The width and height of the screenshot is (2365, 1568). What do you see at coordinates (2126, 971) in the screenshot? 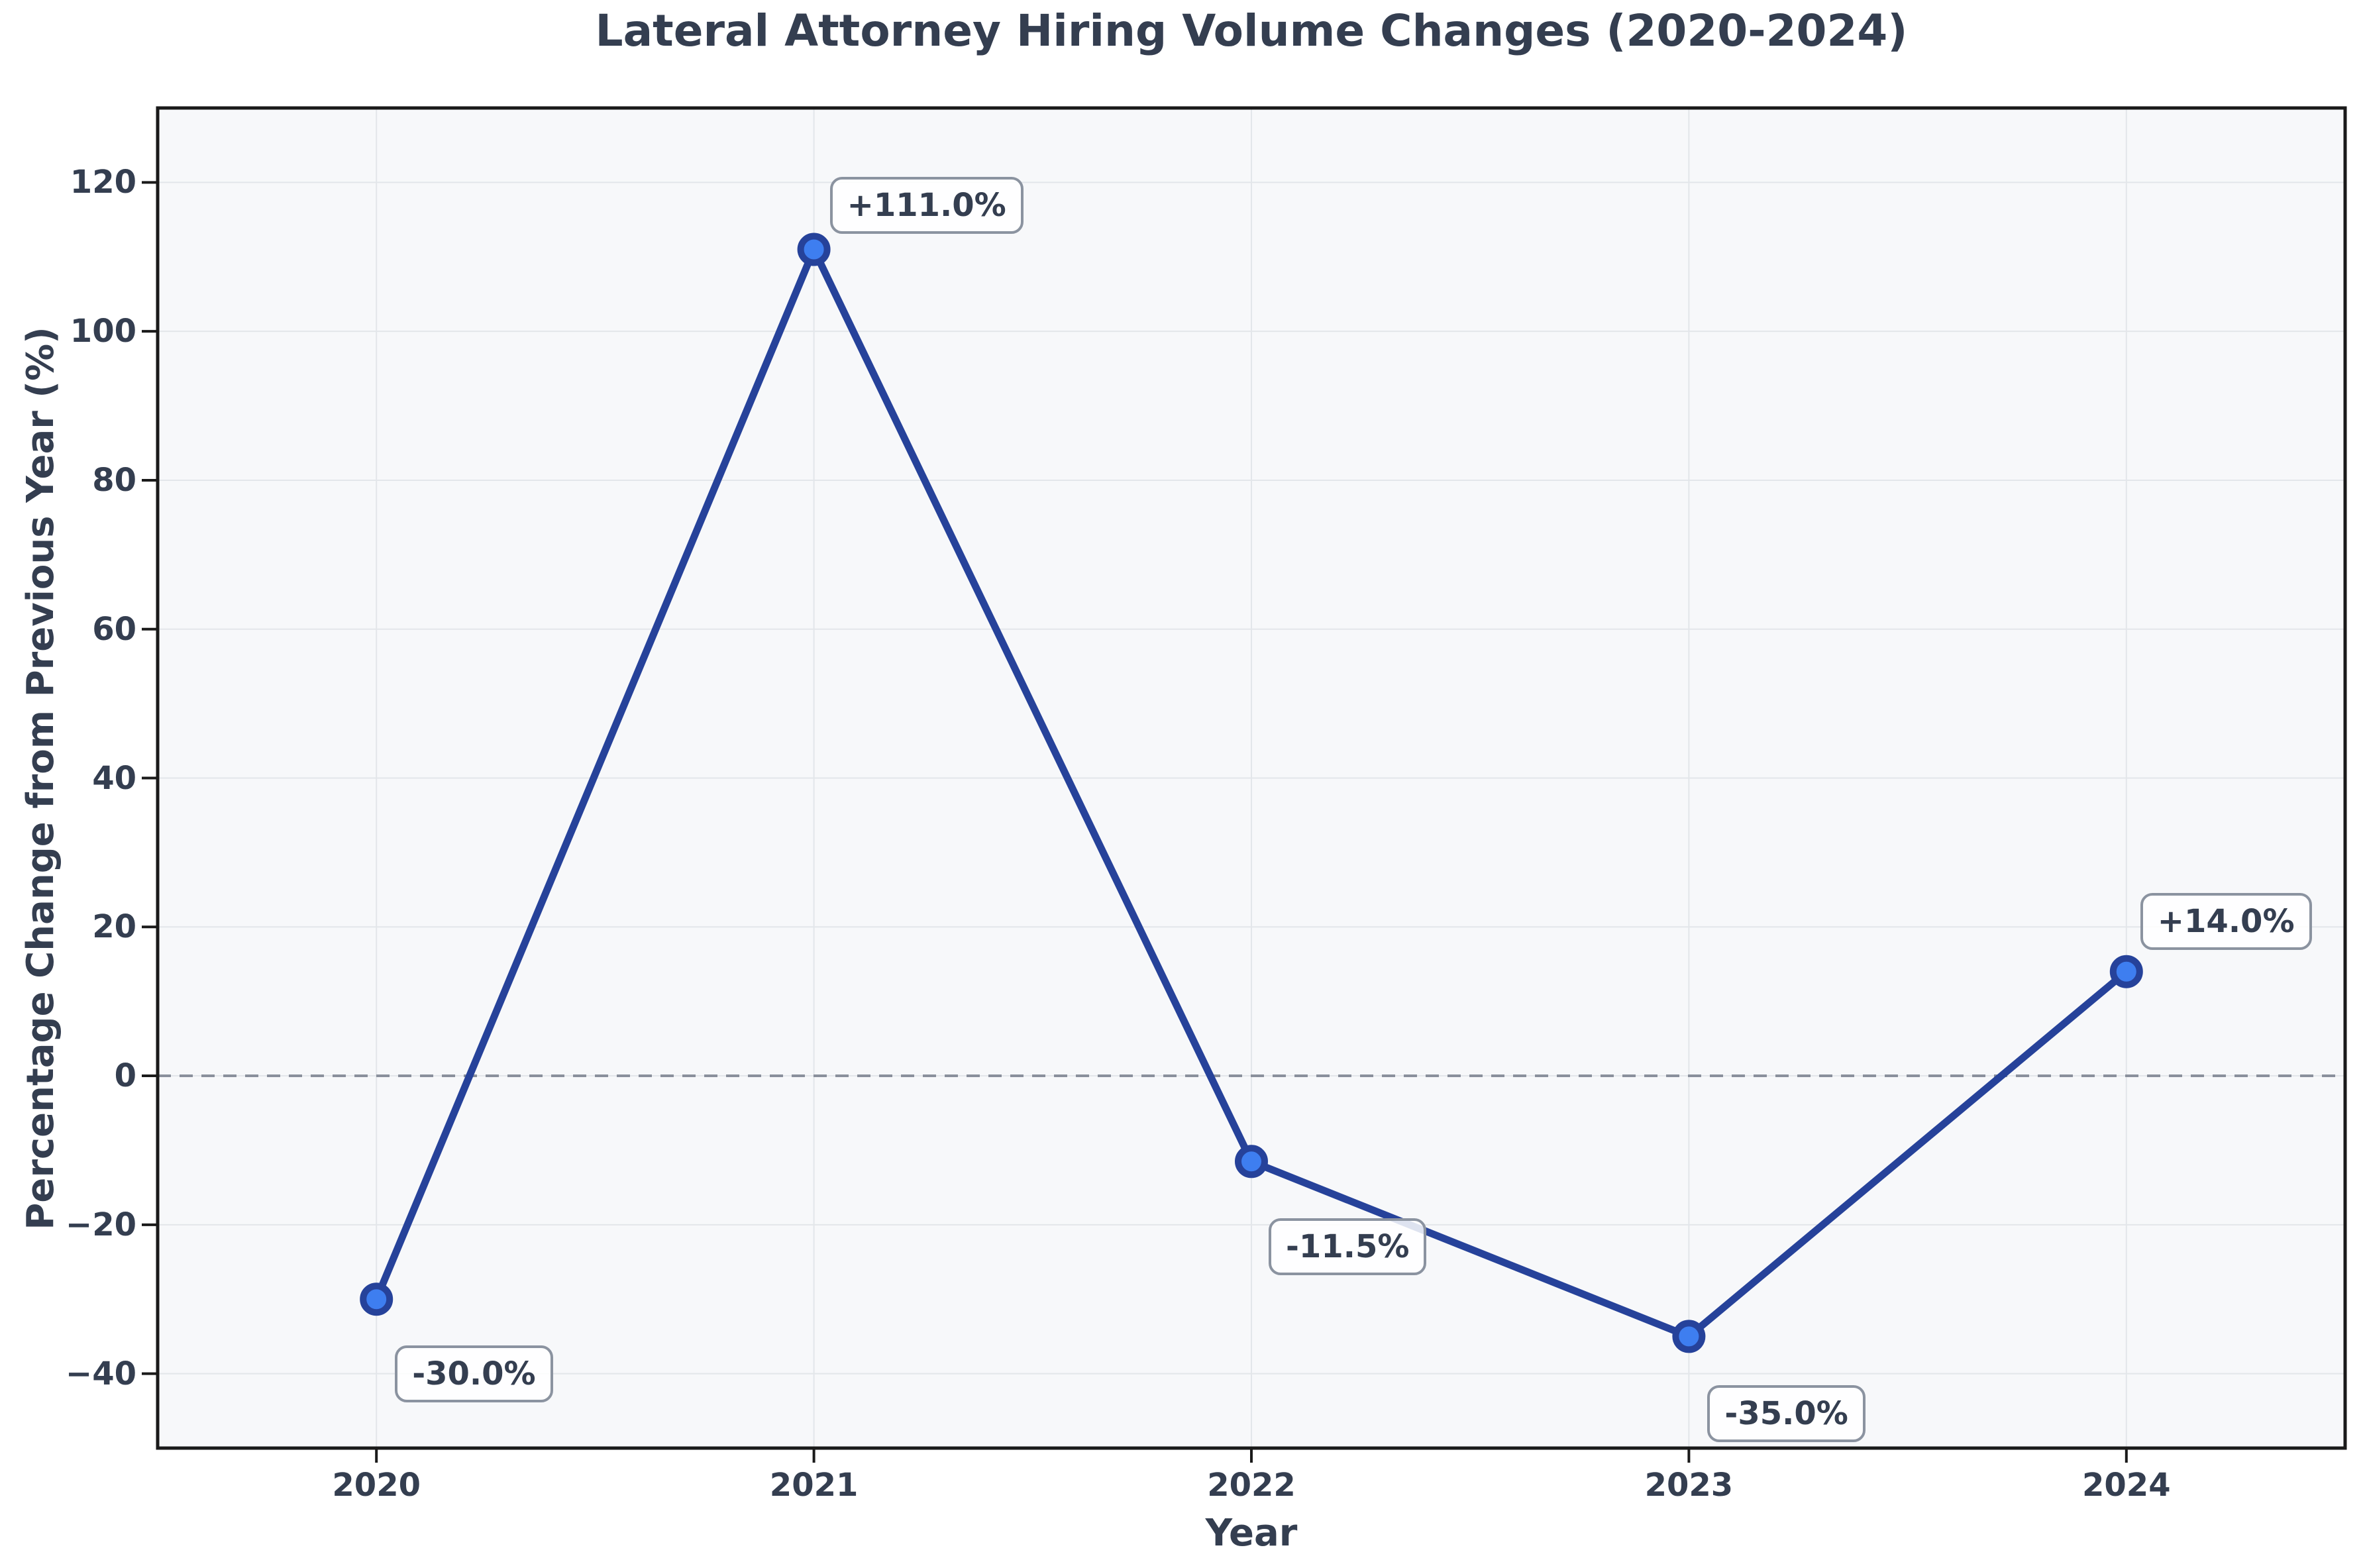
I see `data-point-2024` at bounding box center [2126, 971].